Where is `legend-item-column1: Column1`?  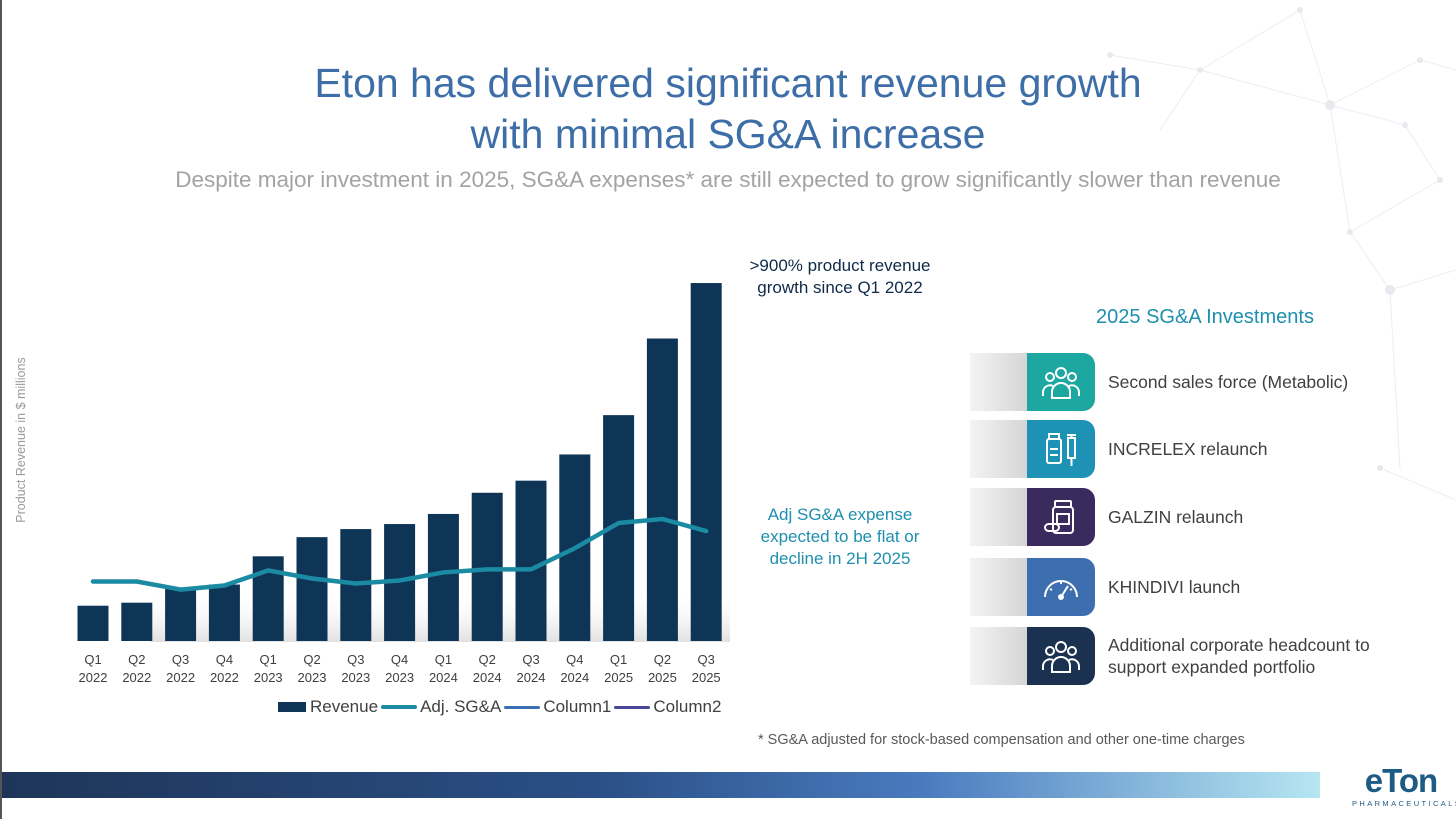 legend-item-column1: Column1 is located at coordinates (557, 707).